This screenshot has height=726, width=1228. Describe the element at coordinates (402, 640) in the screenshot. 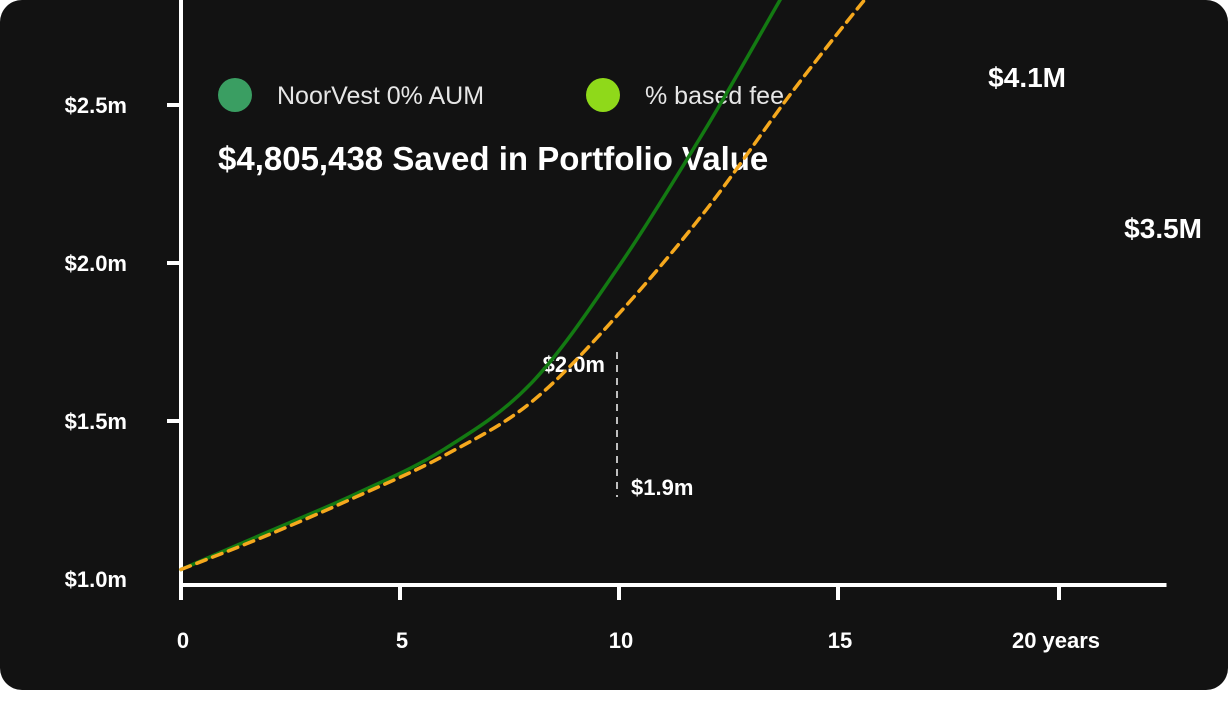

I see `x-tick-label: 5` at that location.